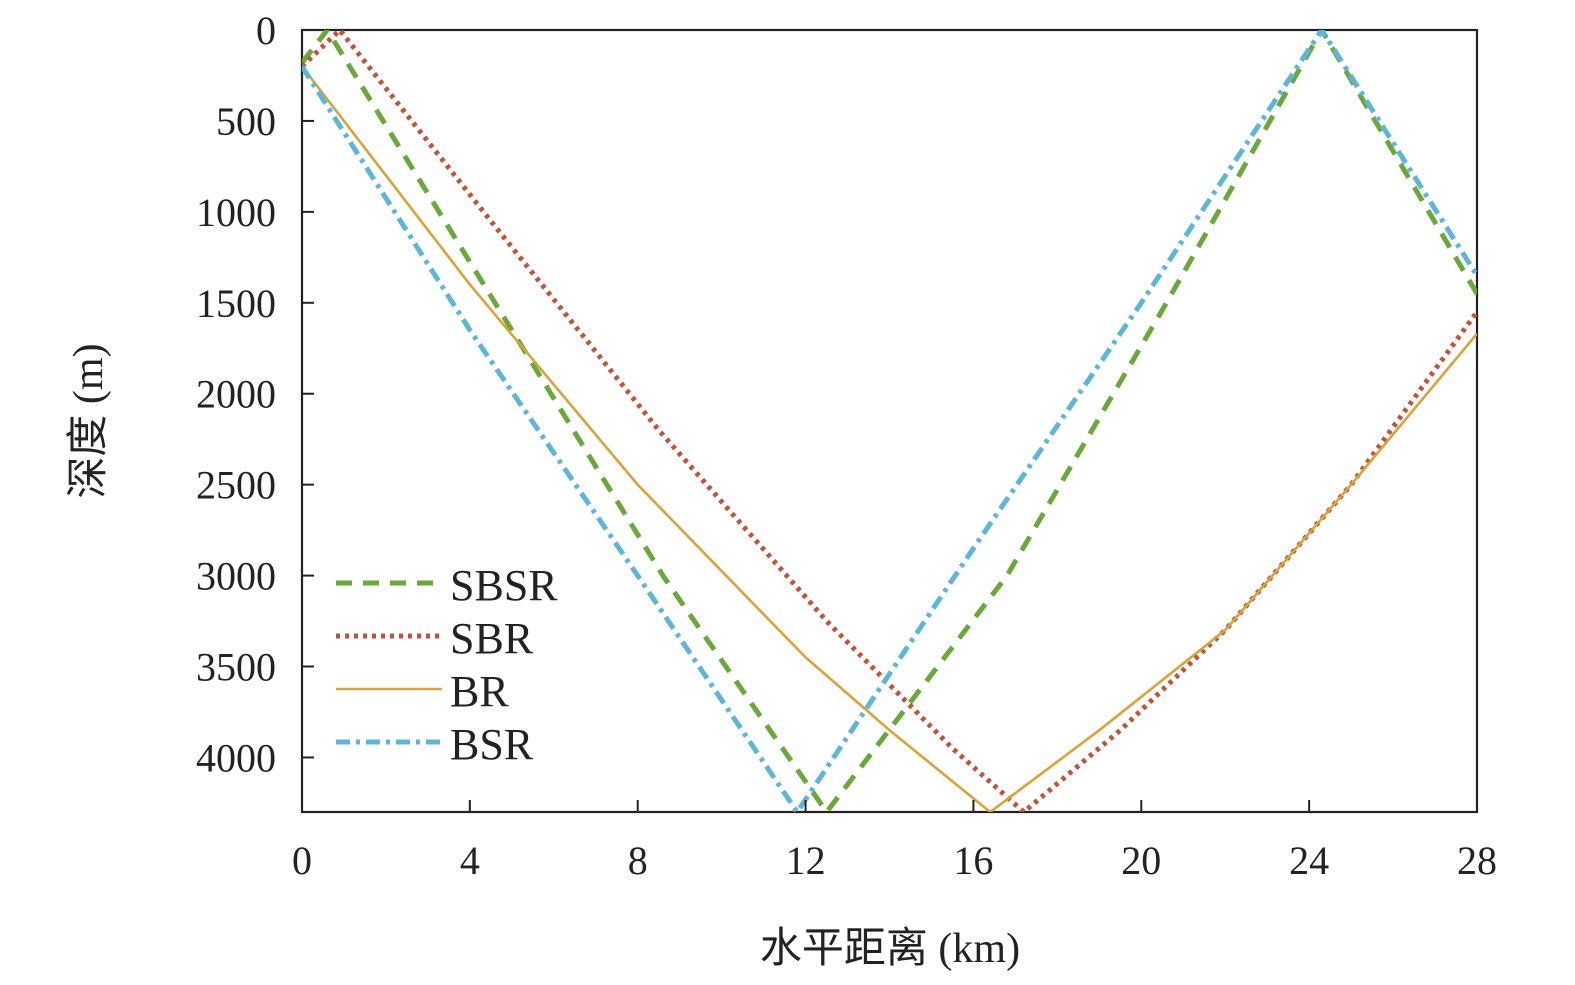 This screenshot has width=1575, height=985. I want to click on x-tick-label: 12, so click(806, 860).